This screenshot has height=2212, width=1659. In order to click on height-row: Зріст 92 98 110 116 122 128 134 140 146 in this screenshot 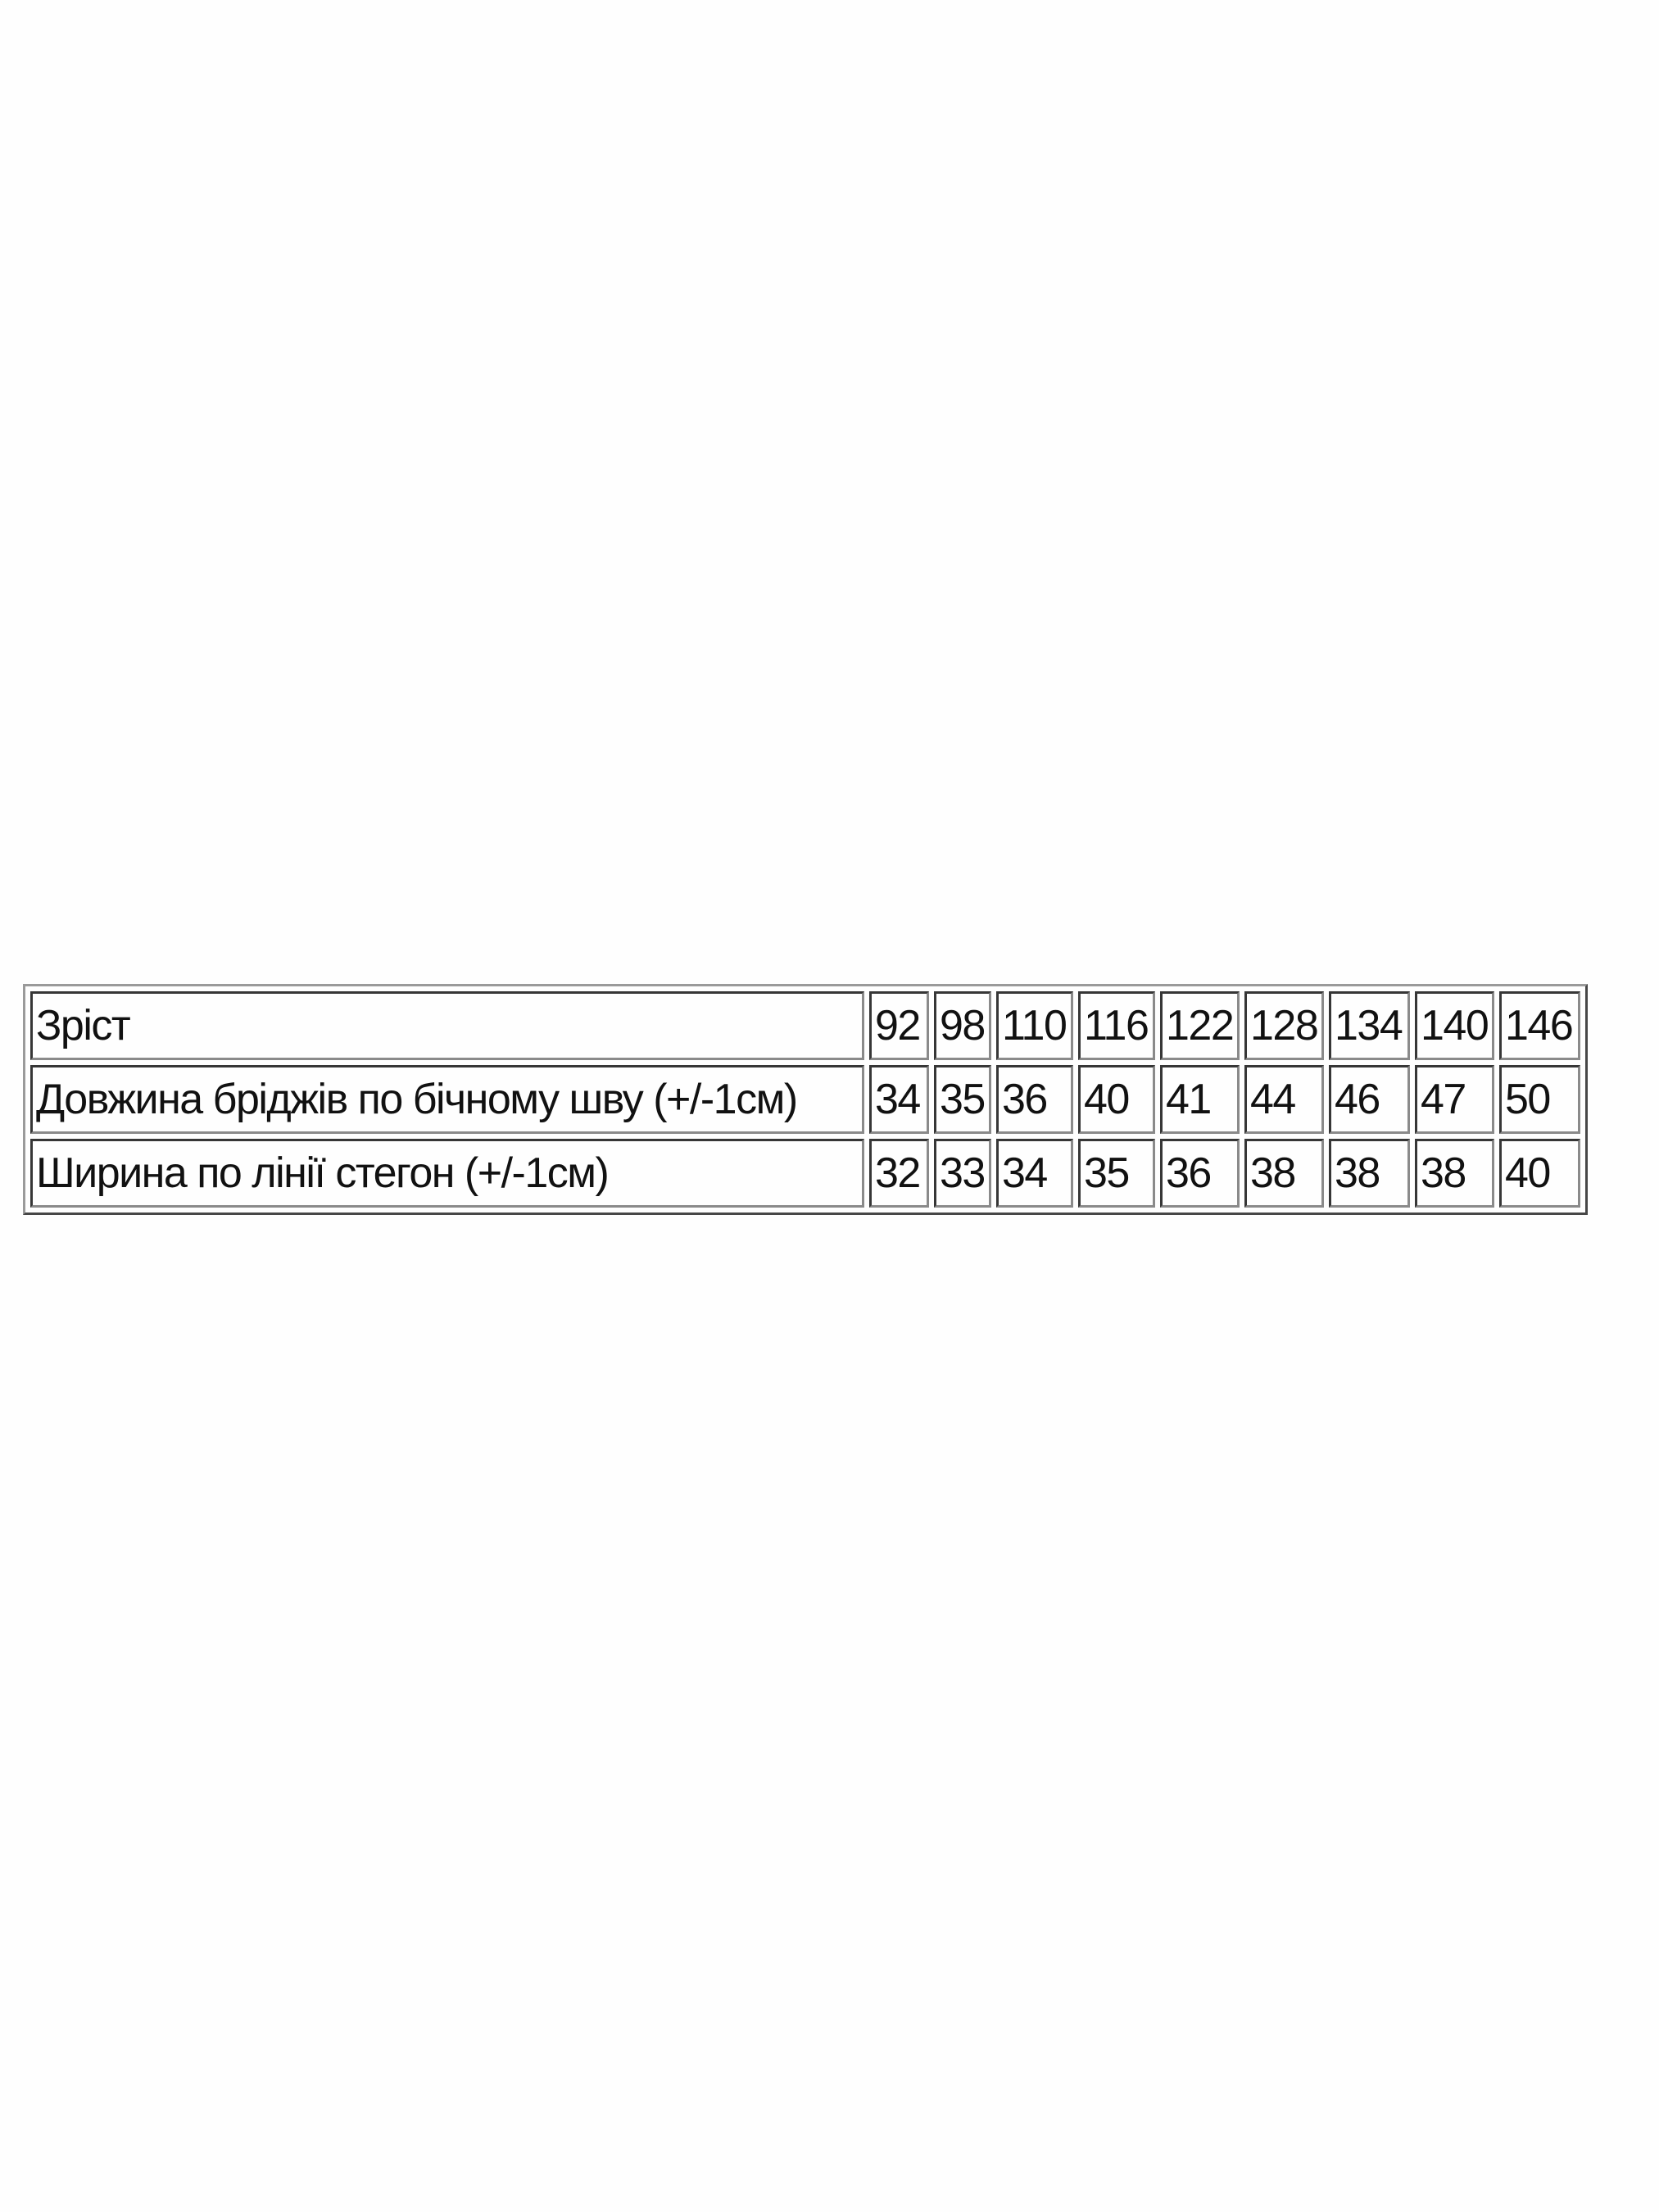, I will do `click(805, 1025)`.